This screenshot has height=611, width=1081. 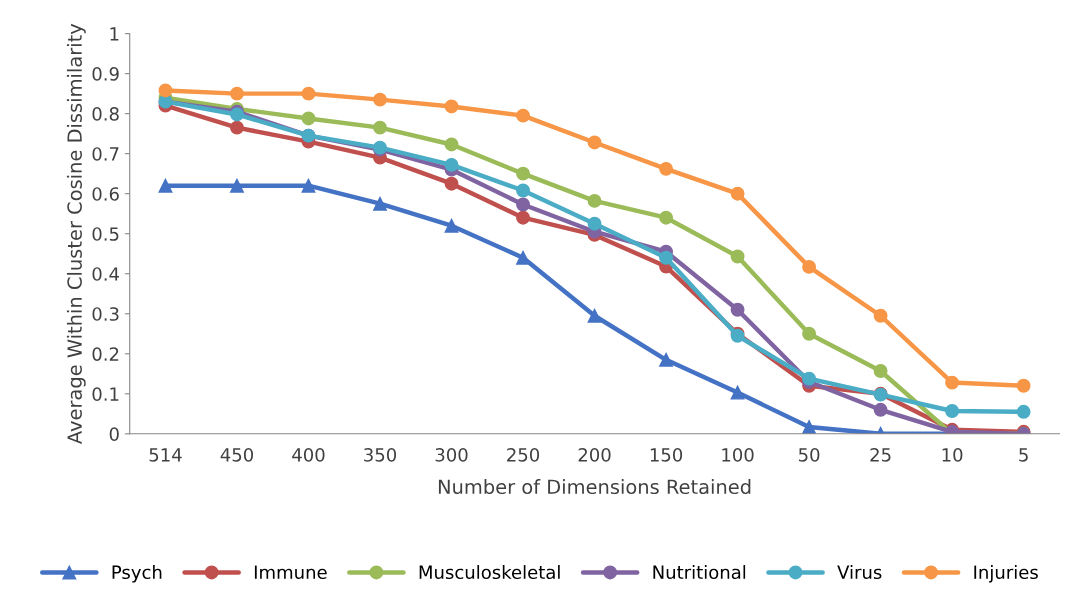 What do you see at coordinates (738, 455) in the screenshot?
I see `x-tick-label: 100` at bounding box center [738, 455].